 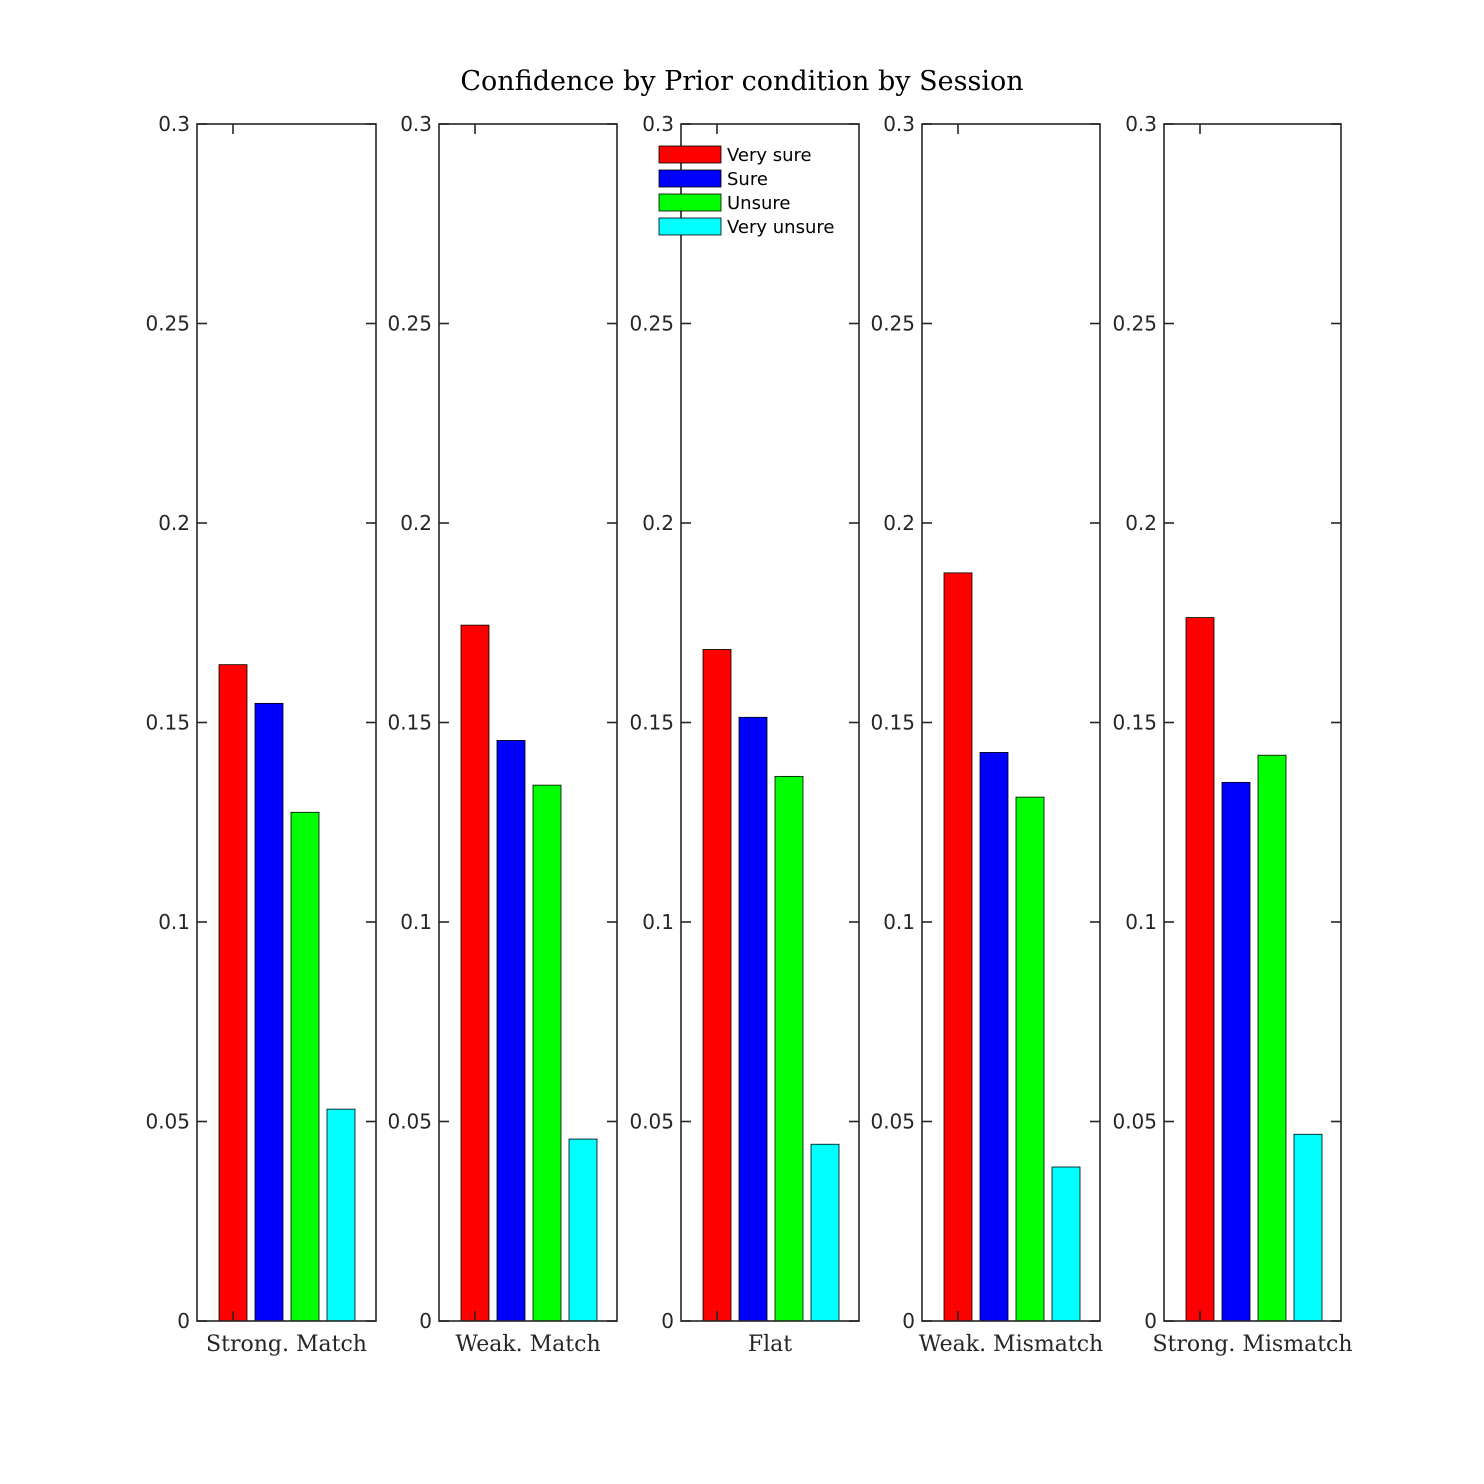 I want to click on legend-label: Unsure, so click(x=758, y=203).